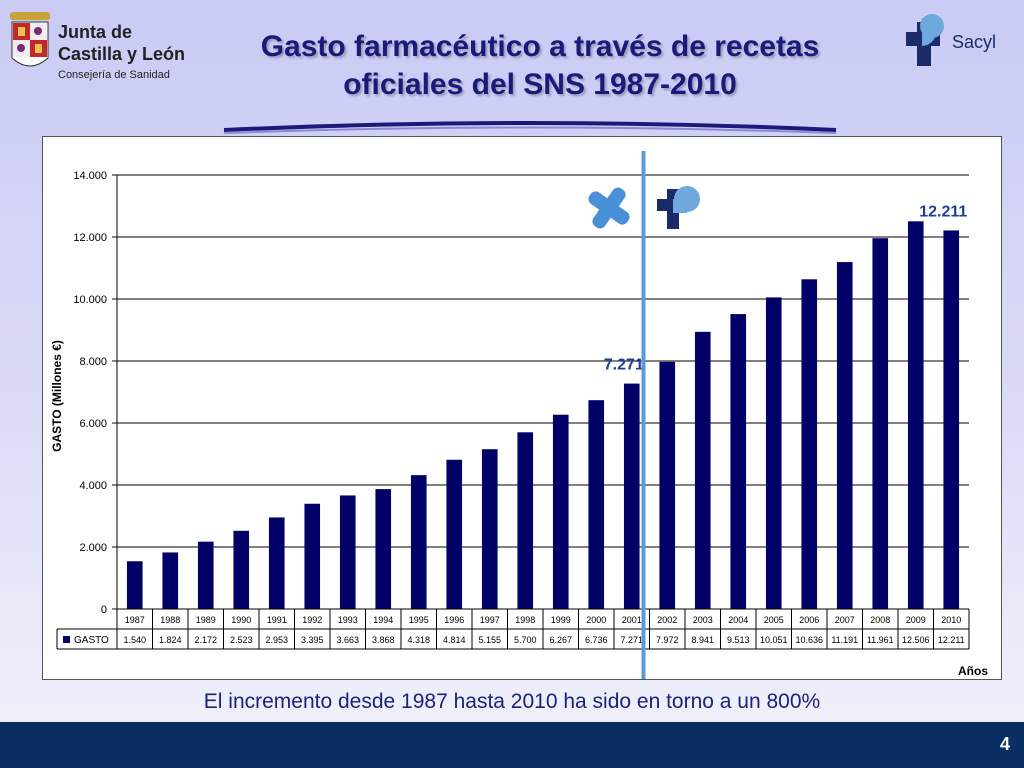  Describe the element at coordinates (631, 640) in the screenshot. I see `data-label: 7.271` at that location.